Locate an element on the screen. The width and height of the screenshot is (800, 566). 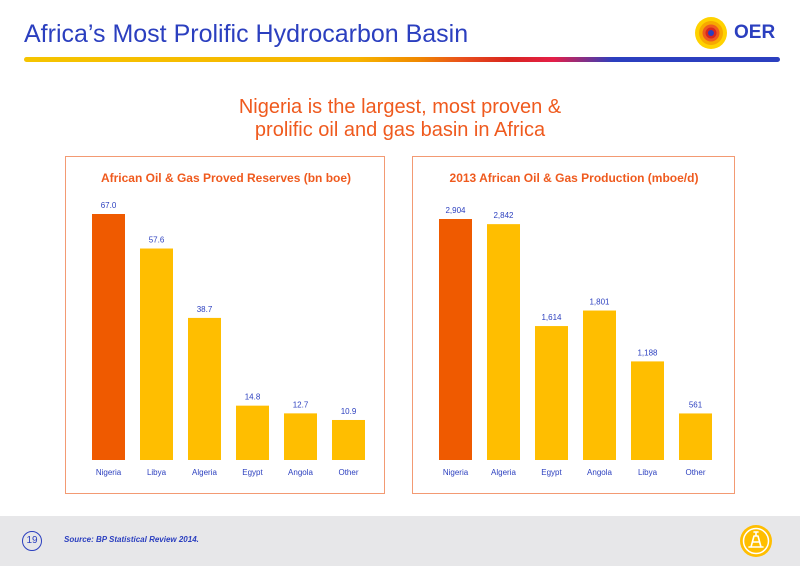
headline-line-1: Nigeria is the largest, most proven & is located at coordinates (400, 107).